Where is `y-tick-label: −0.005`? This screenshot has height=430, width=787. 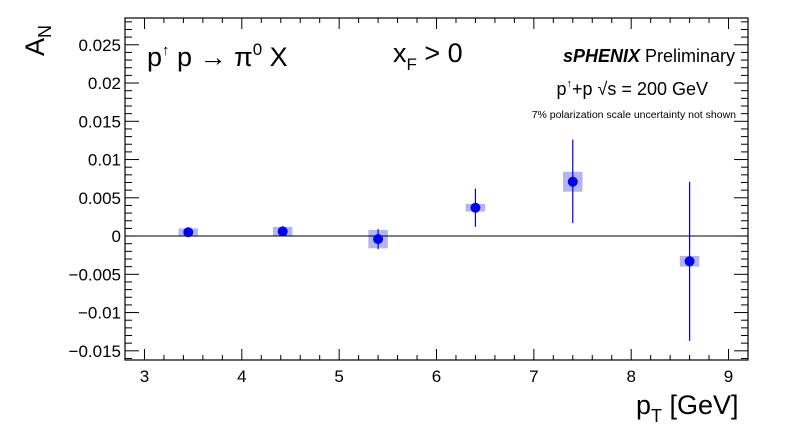
y-tick-label: −0.005 is located at coordinates (95, 274).